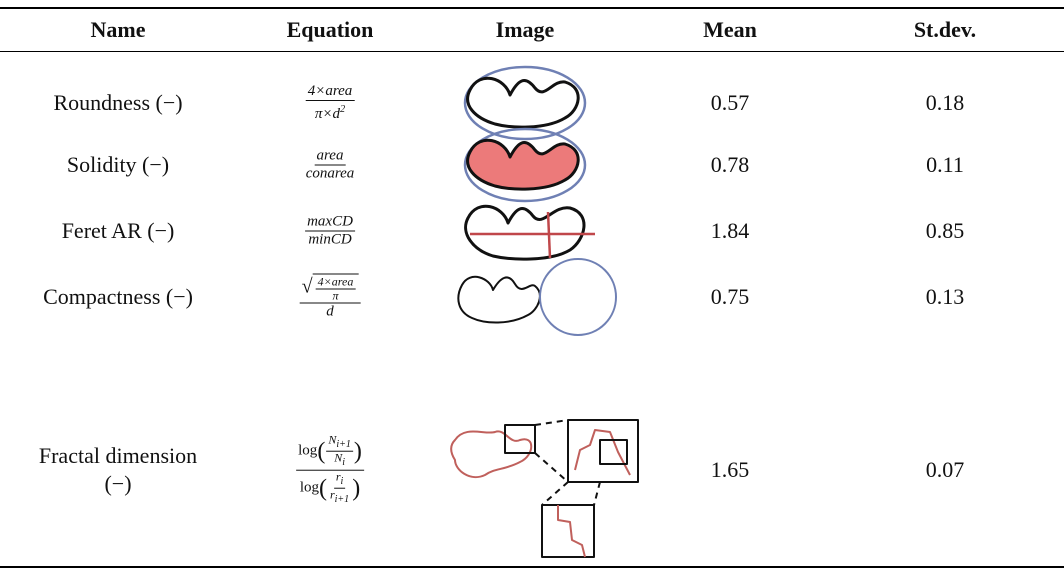 The image size is (1064, 570). What do you see at coordinates (532, 8) in the screenshot?
I see `top-rule` at bounding box center [532, 8].